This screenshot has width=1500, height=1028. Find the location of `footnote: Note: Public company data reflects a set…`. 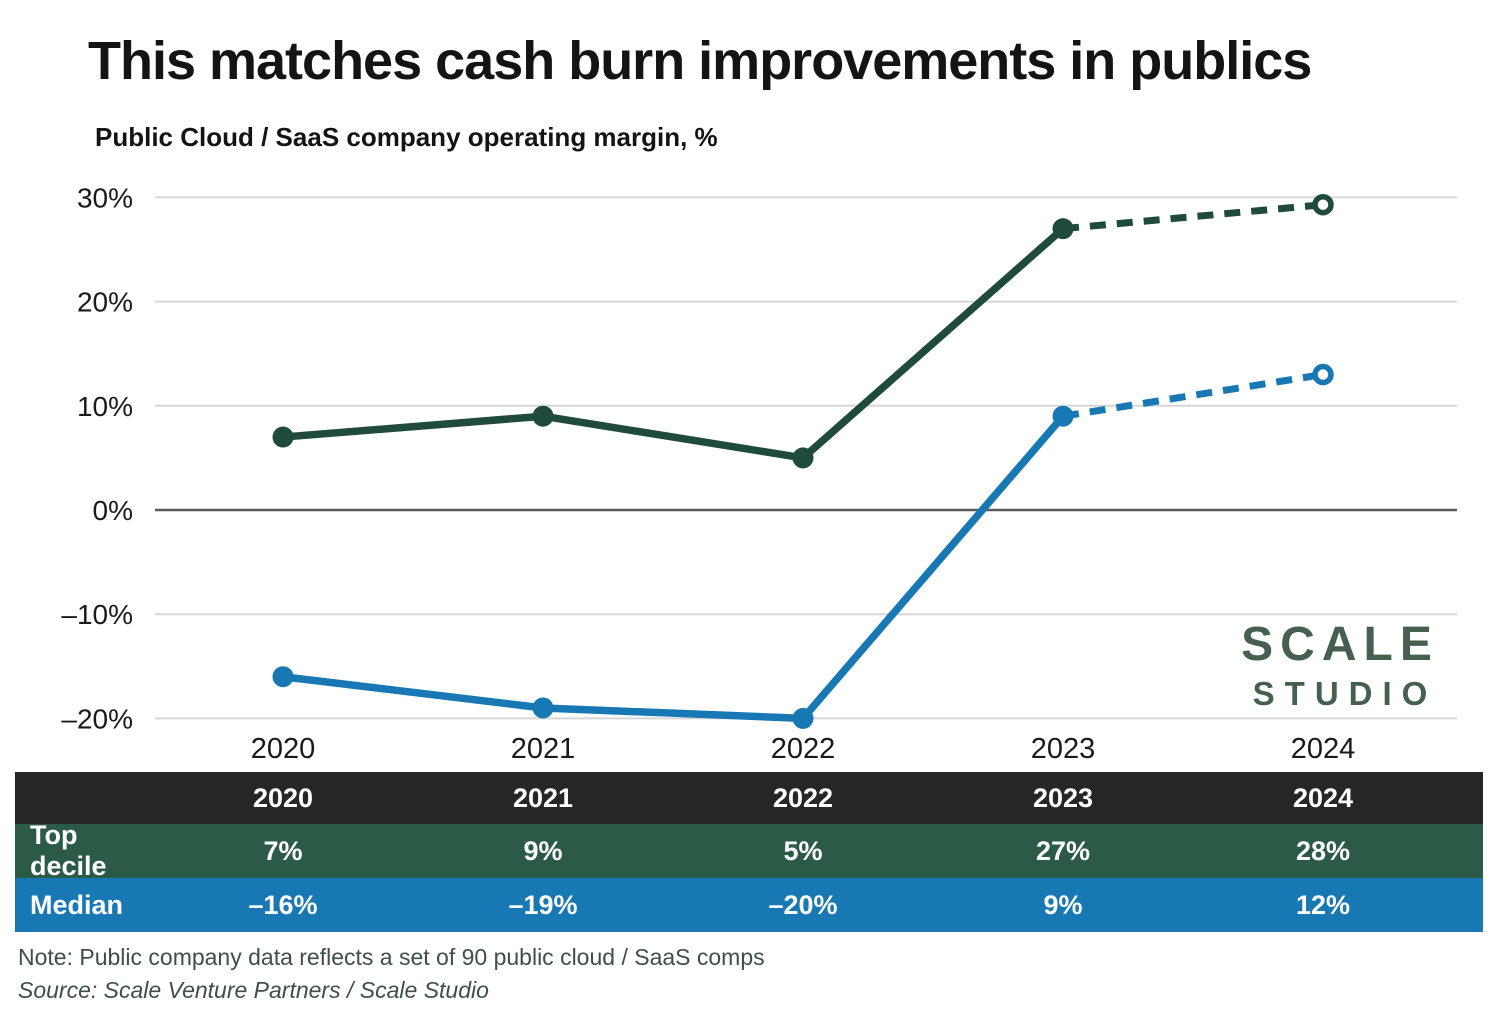

footnote: Note: Public company data reflects a set… is located at coordinates (391, 957).